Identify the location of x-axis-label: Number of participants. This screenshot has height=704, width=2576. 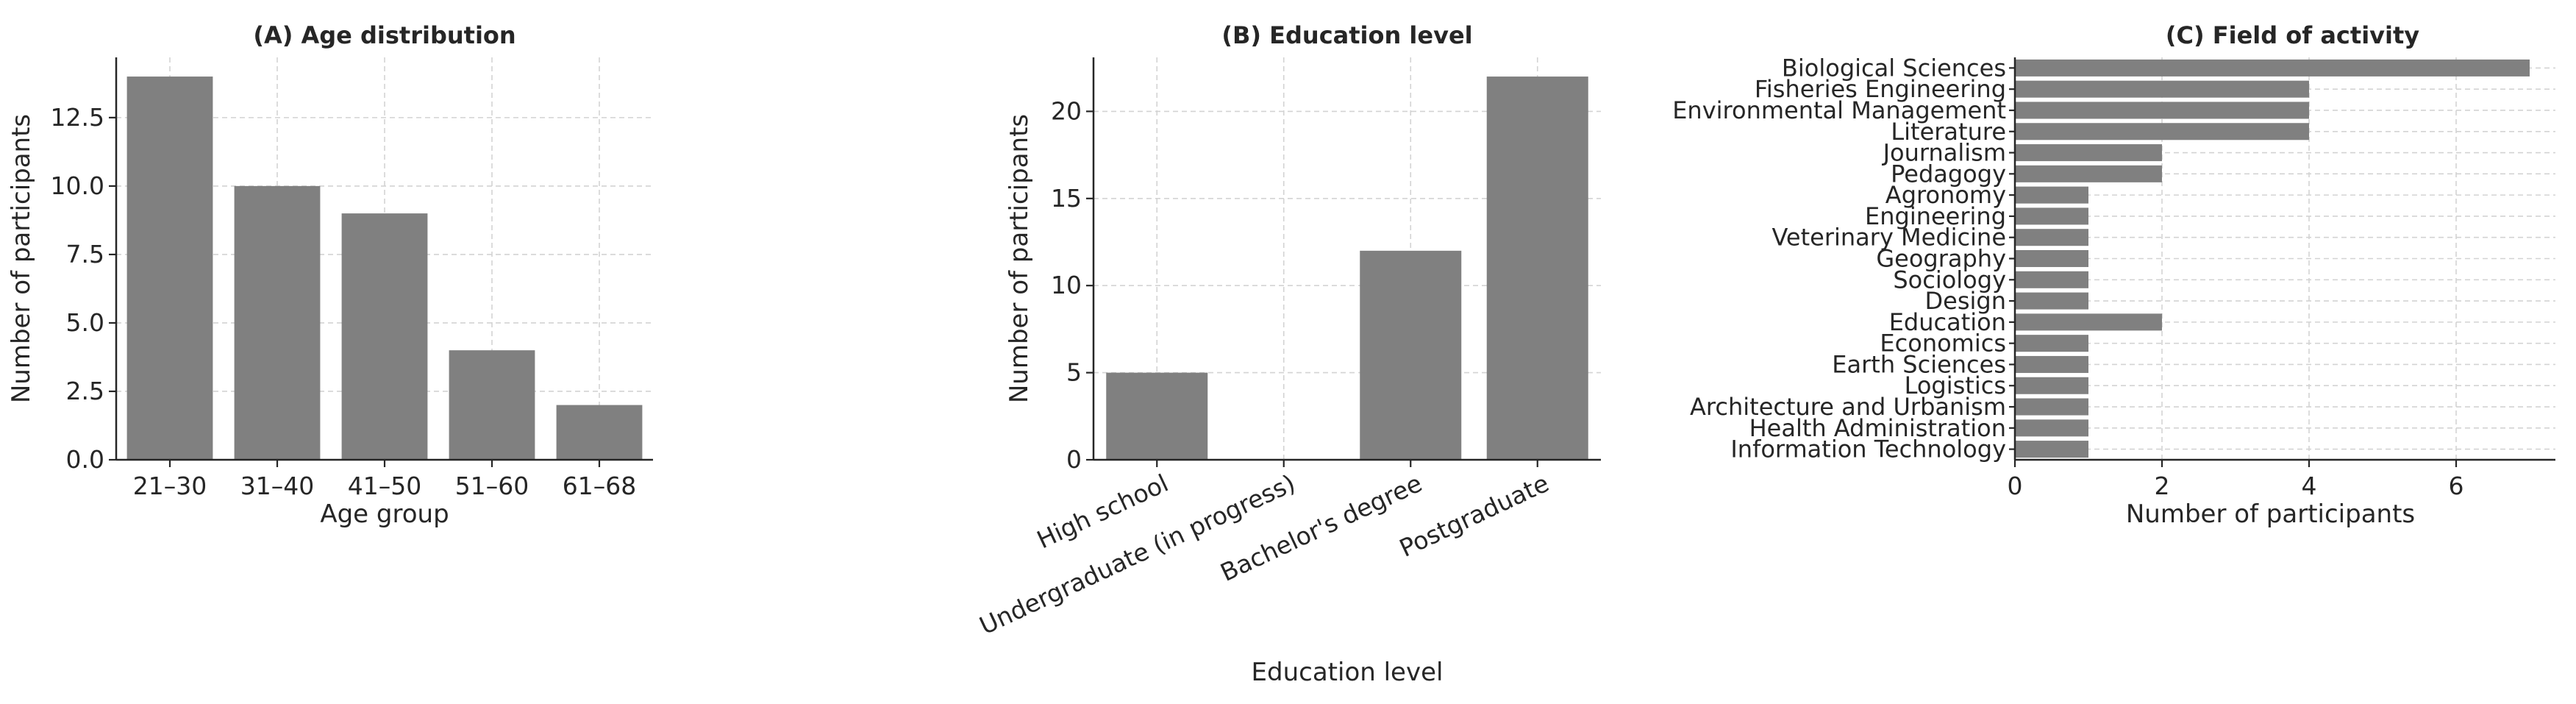
(2270, 514).